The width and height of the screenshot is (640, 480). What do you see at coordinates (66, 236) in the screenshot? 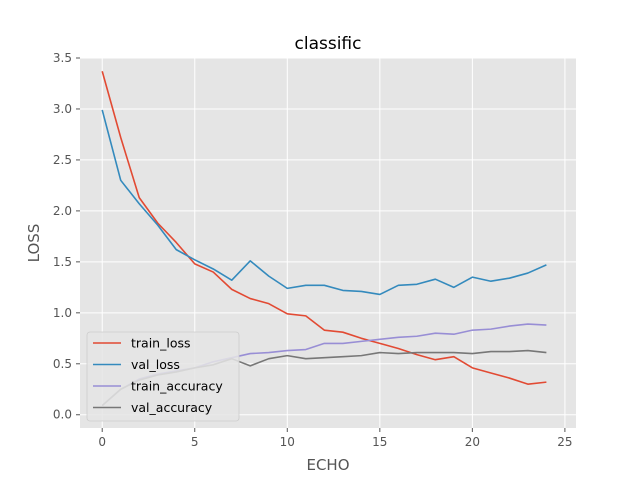
I see `y-ticks: 0.0 0.5 1.0 1.5 2.0 2.5 3.0 3.5` at bounding box center [66, 236].